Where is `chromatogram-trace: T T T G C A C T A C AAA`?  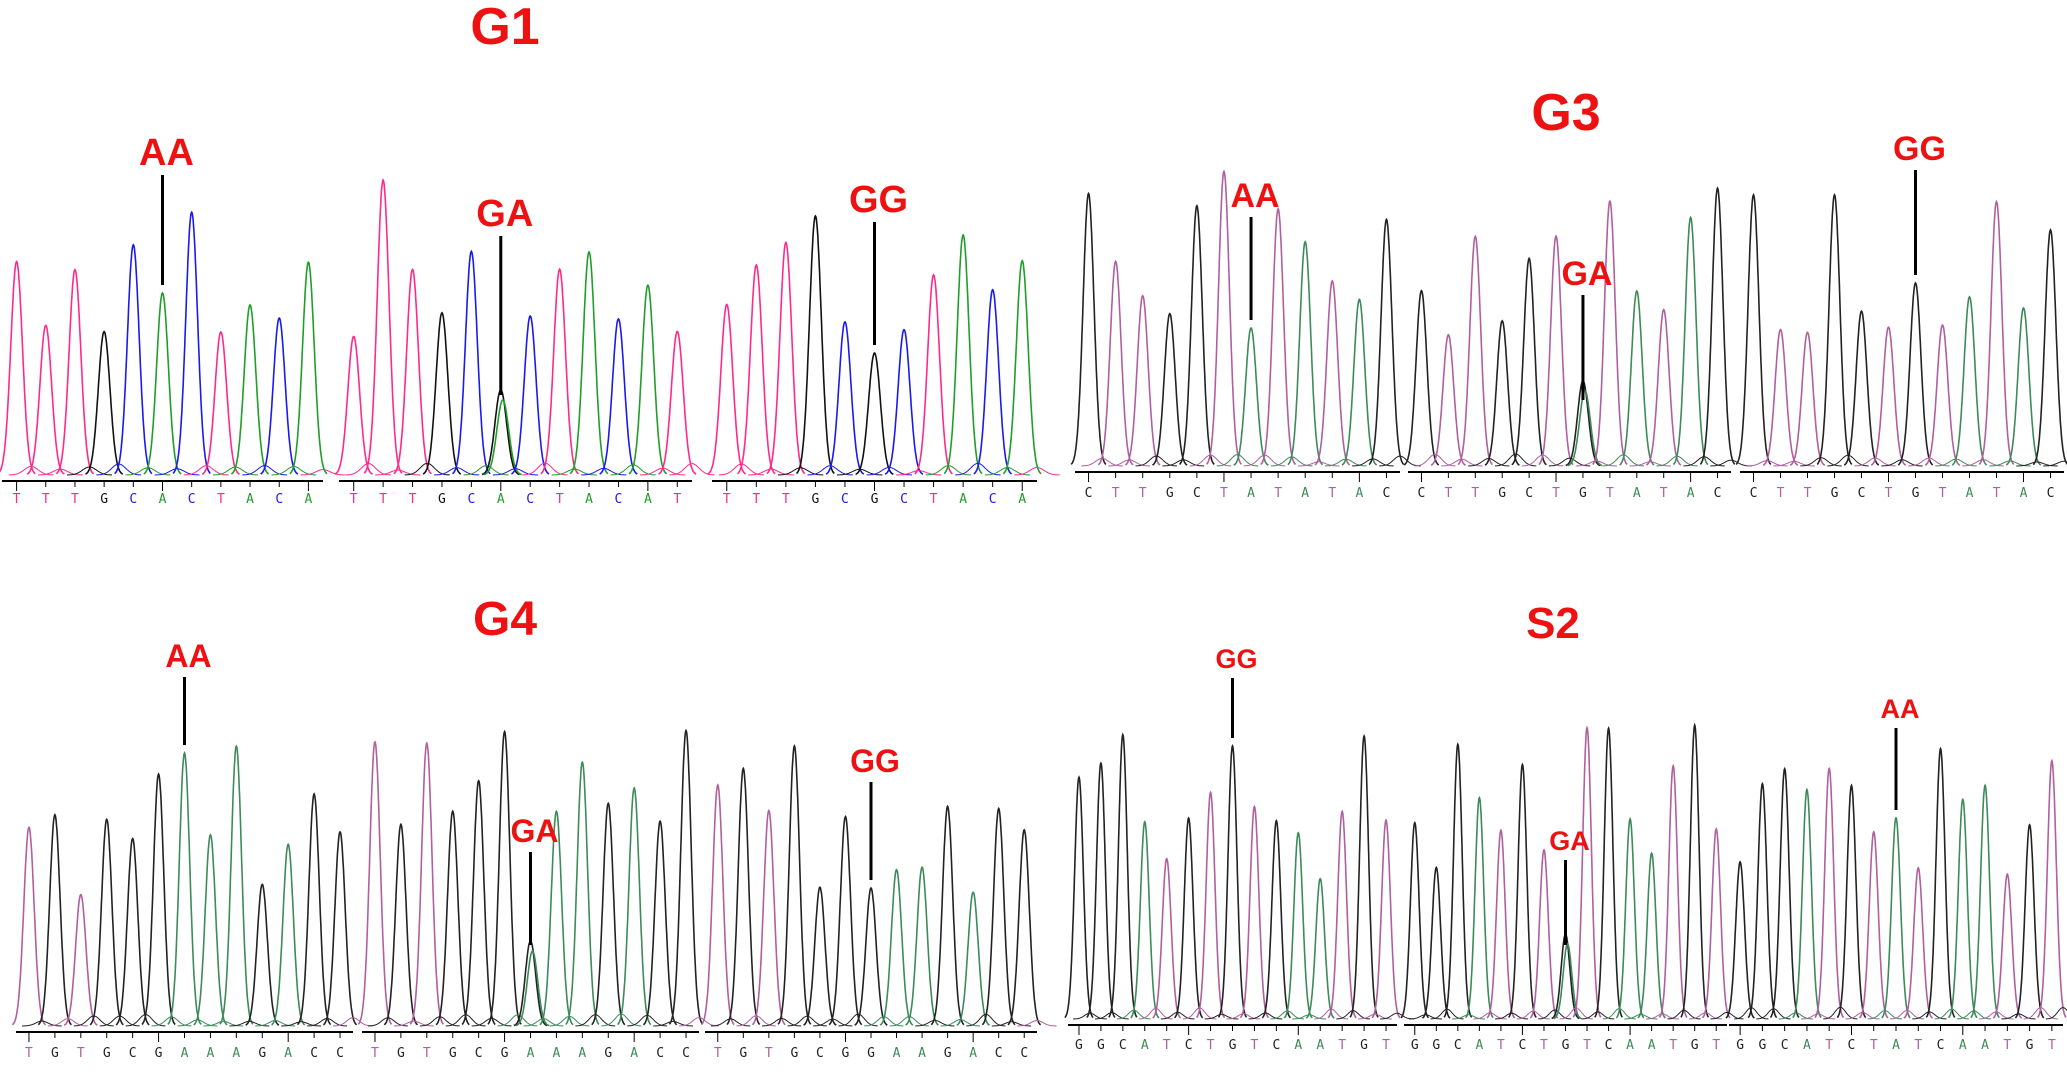
chromatogram-trace: T T T G C A C T A C AAA is located at coordinates (173, 319).